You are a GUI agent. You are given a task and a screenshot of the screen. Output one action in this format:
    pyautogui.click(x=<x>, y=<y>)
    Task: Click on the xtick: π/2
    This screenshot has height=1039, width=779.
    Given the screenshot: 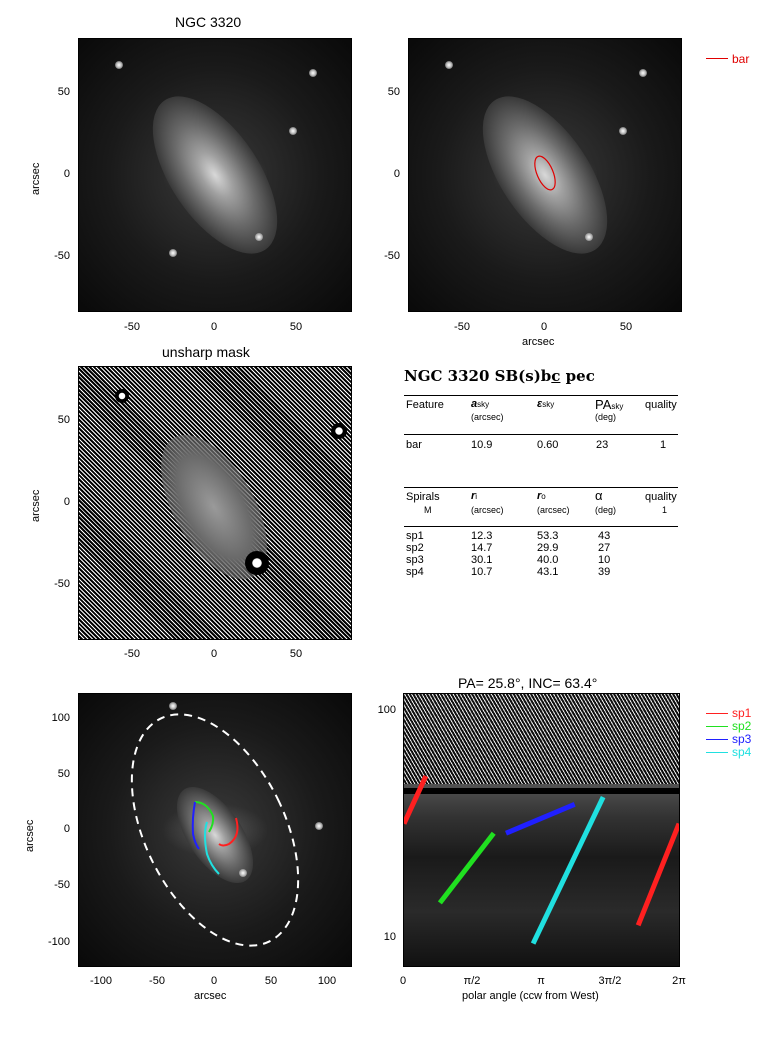 What is the action you would take?
    pyautogui.click(x=472, y=981)
    